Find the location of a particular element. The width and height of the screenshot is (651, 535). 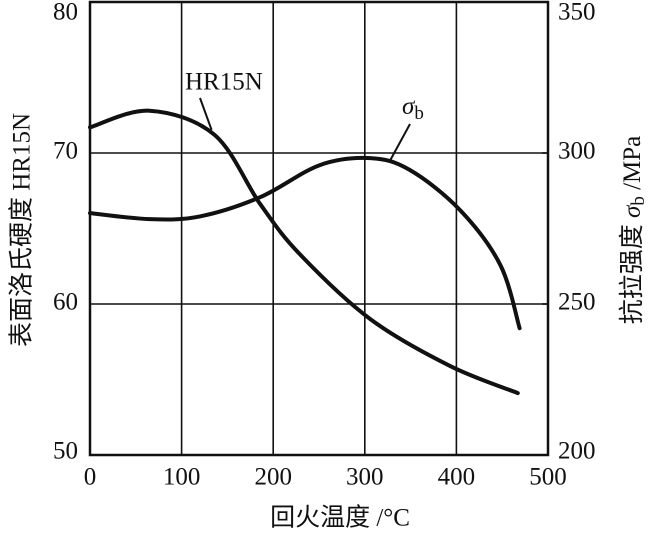

y2-tick-label: 300 is located at coordinates (577, 151).